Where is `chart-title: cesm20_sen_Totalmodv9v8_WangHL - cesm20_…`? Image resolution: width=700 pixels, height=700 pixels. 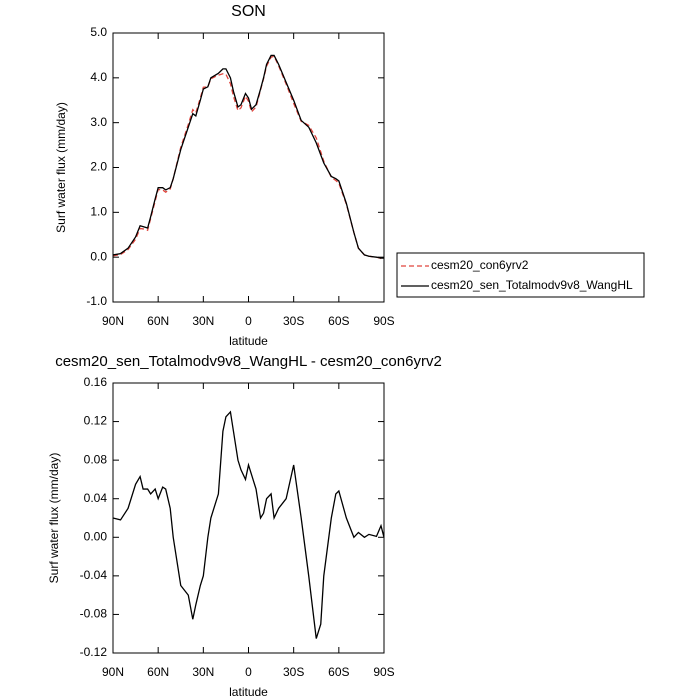 chart-title: cesm20_sen_Totalmodv9v8_WangHL - cesm20_… is located at coordinates (248, 361).